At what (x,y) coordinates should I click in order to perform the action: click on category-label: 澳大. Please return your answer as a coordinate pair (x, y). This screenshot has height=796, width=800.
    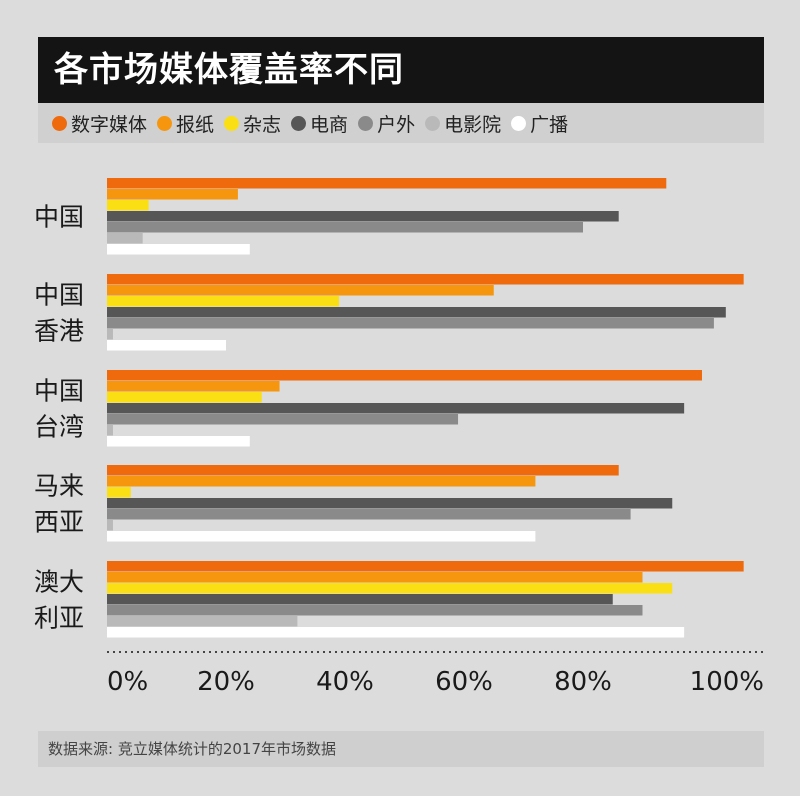
    Looking at the image, I should click on (59, 582).